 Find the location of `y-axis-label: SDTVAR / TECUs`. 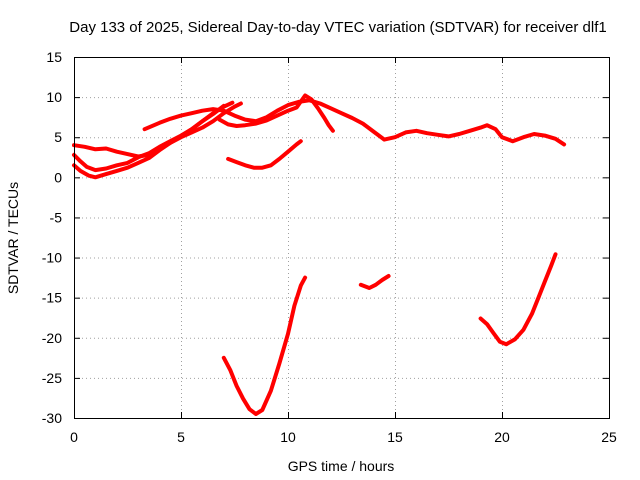

y-axis-label: SDTVAR / TECUs is located at coordinates (13, 238).